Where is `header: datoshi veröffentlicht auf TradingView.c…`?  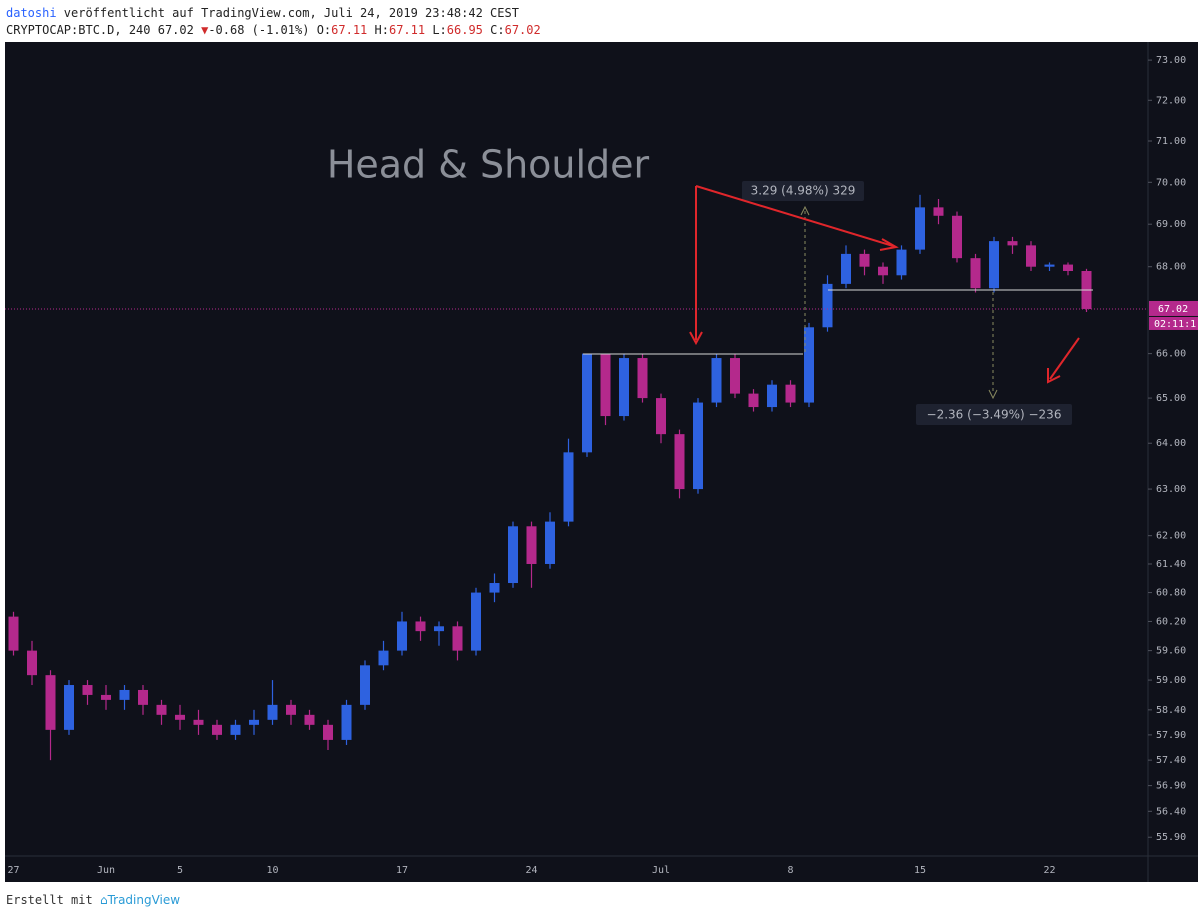
header: datoshi veröffentlicht auf TradingView.c… is located at coordinates (273, 22).